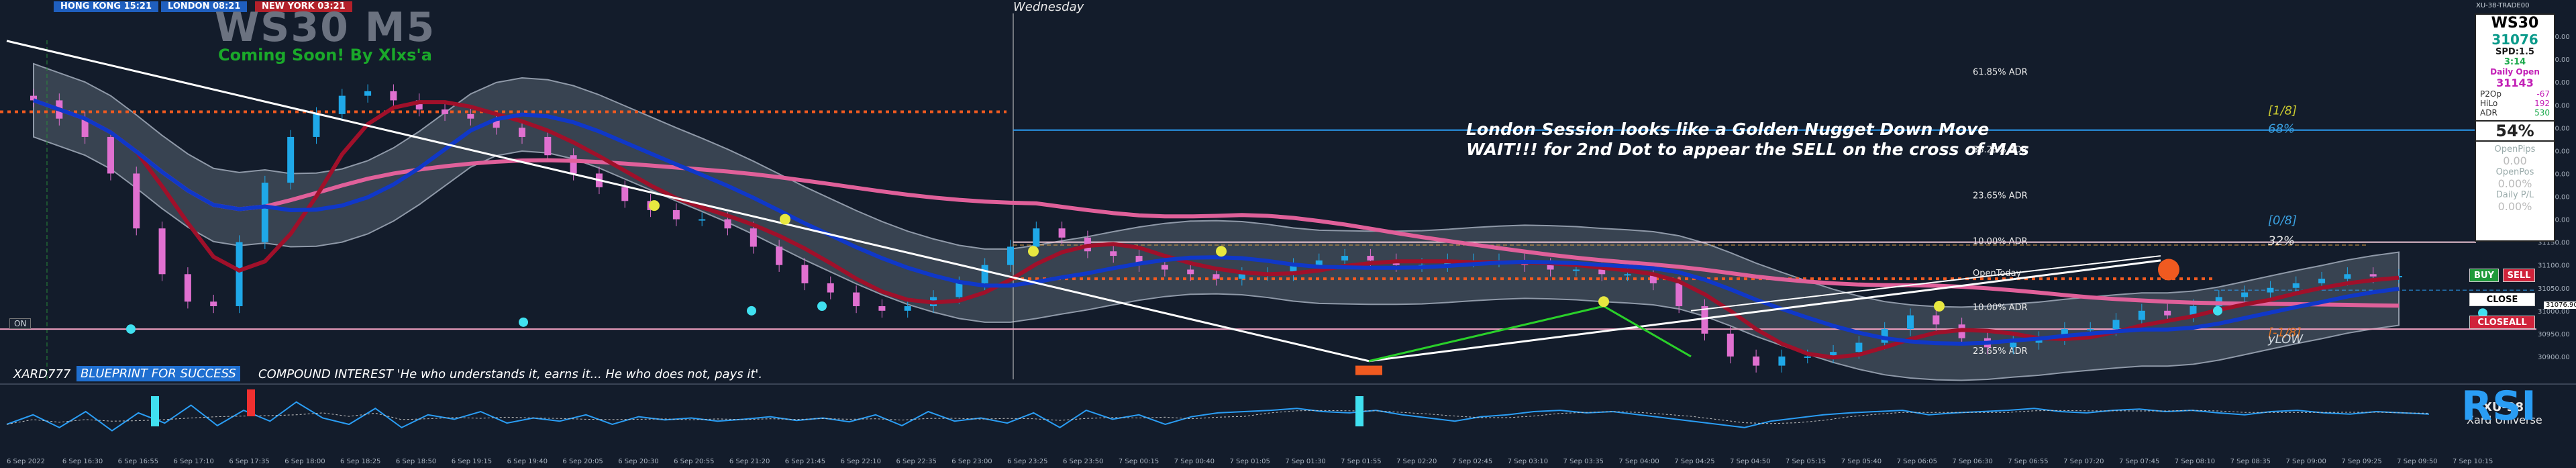 This screenshot has height=468, width=2576. I want to click on trend-line-up, so click(1764, 311).